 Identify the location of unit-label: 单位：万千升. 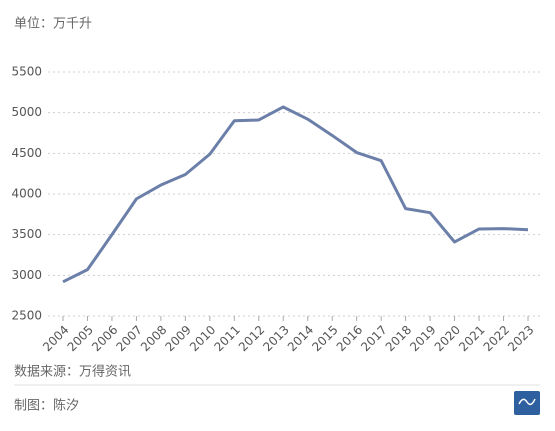
(53, 24).